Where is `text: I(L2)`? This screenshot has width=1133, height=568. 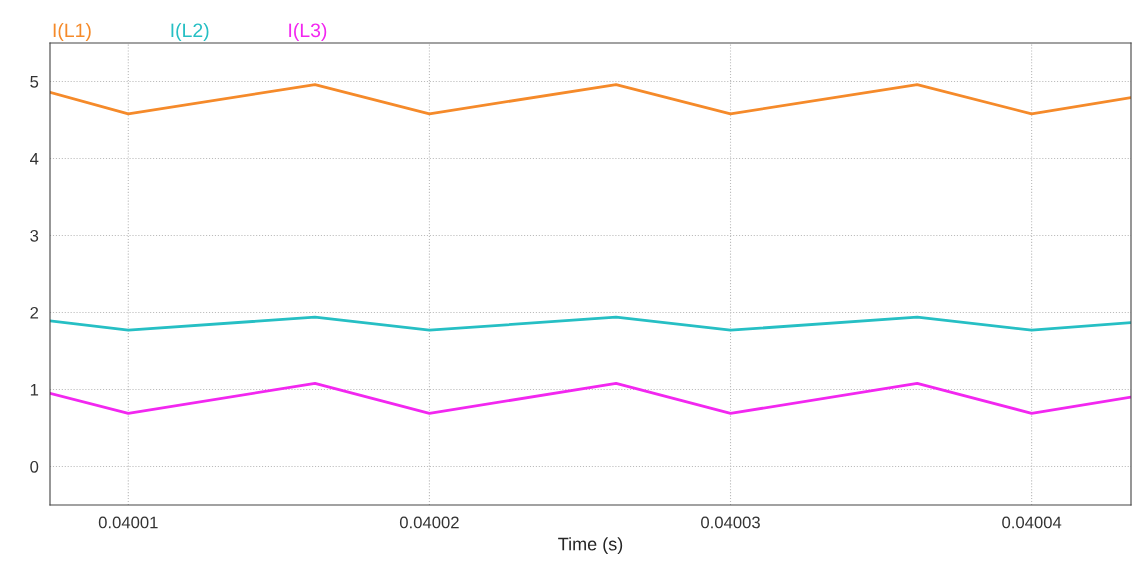
text: I(L2) is located at coordinates (190, 32).